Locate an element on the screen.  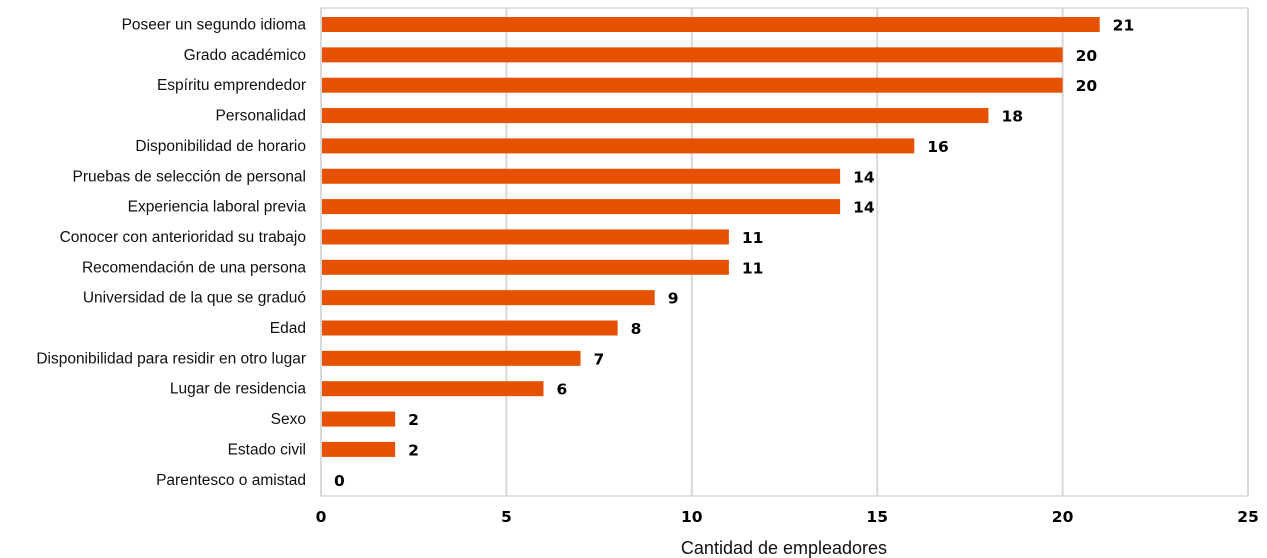
value-label-4: 16 is located at coordinates (938, 147).